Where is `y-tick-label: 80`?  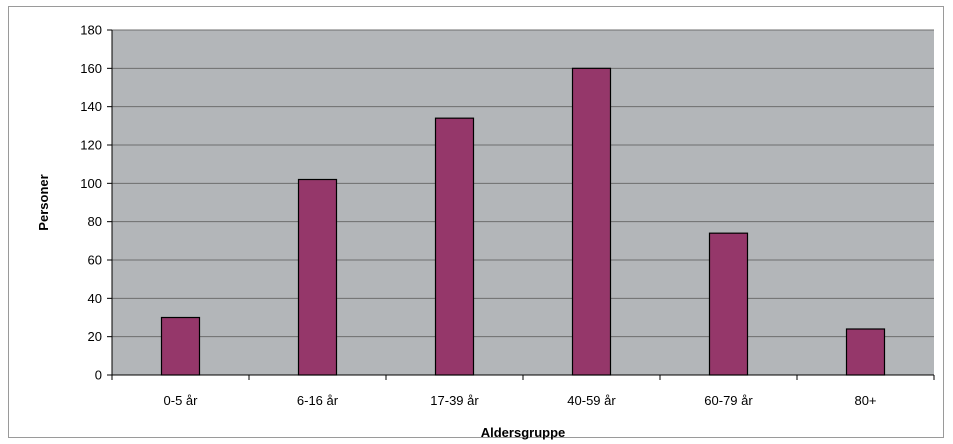
y-tick-label: 80 is located at coordinates (95, 221).